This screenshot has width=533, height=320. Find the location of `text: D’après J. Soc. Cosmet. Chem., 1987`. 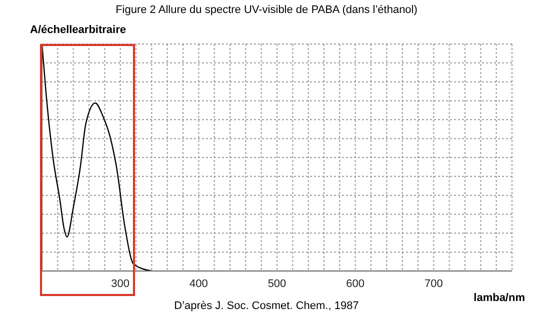

text: D’après J. Soc. Cosmet. Chem., 1987 is located at coordinates (266, 306).